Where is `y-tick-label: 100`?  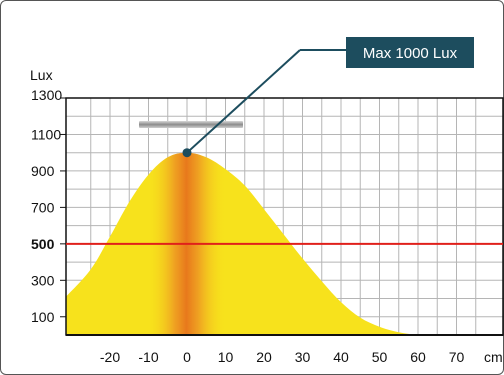
y-tick-label: 100 is located at coordinates (43, 317).